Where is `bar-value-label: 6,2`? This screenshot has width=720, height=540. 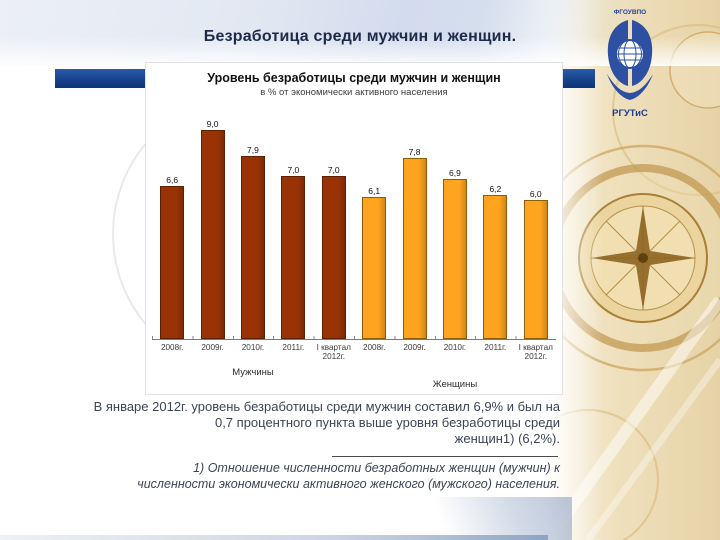 bar-value-label: 6,2 is located at coordinates (495, 189).